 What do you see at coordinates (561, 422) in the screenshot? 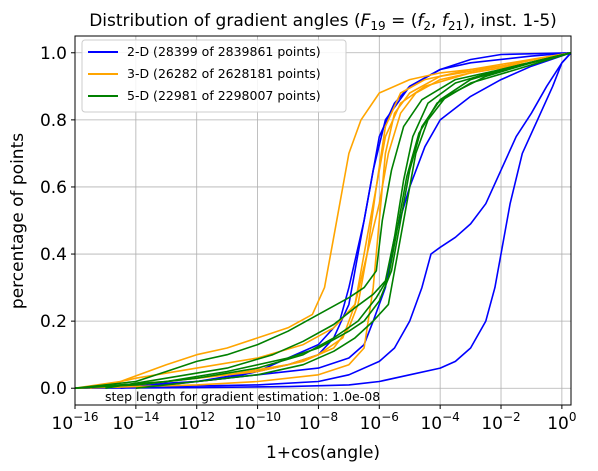
I see `x-tick-label: 10⁰` at bounding box center [561, 422].